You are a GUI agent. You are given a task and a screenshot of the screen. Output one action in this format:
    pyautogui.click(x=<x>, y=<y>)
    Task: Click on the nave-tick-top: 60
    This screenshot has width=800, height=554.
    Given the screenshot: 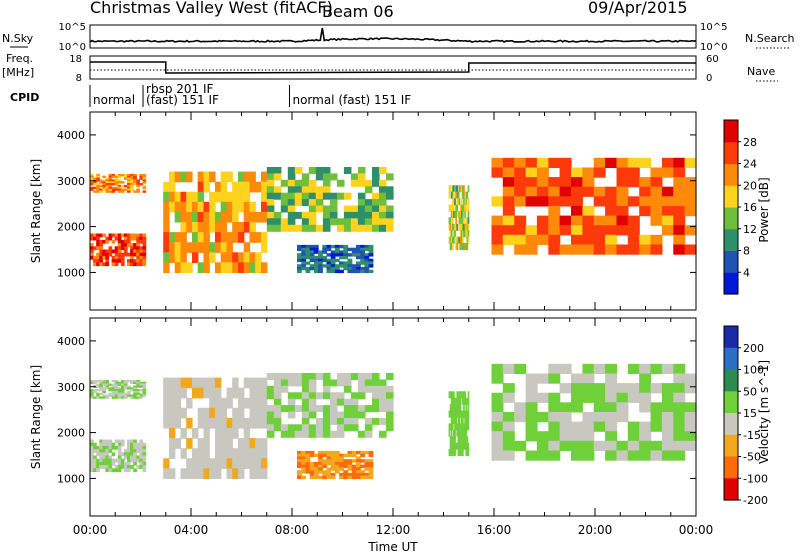 What is the action you would take?
    pyautogui.click(x=712, y=59)
    